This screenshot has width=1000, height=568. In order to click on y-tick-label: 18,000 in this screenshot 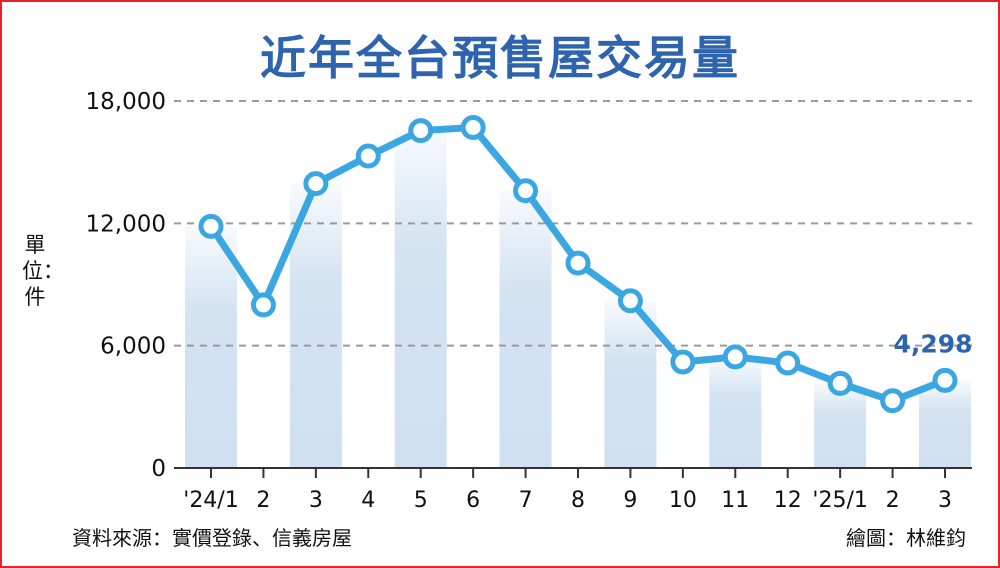, I will do `click(126, 102)`.